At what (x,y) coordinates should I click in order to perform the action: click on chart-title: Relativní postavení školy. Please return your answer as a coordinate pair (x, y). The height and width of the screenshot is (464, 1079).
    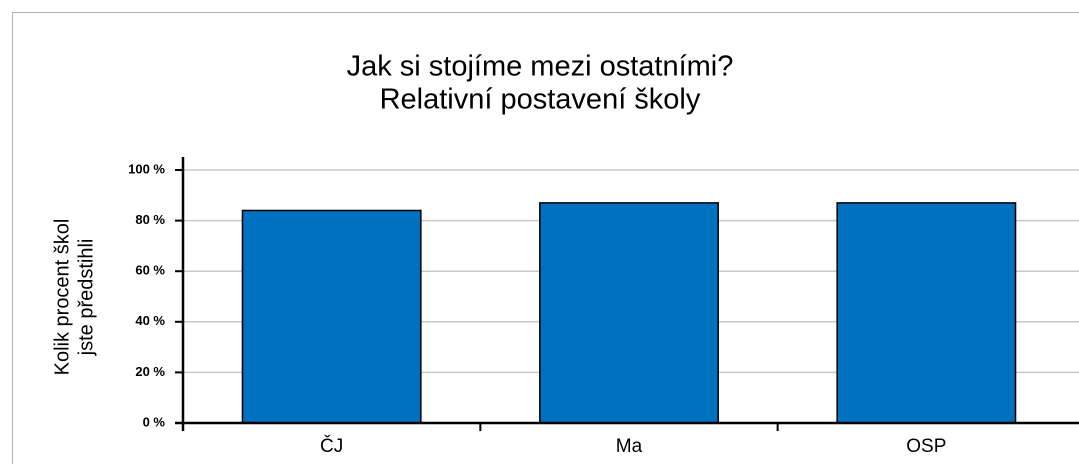
    Looking at the image, I should click on (540, 100).